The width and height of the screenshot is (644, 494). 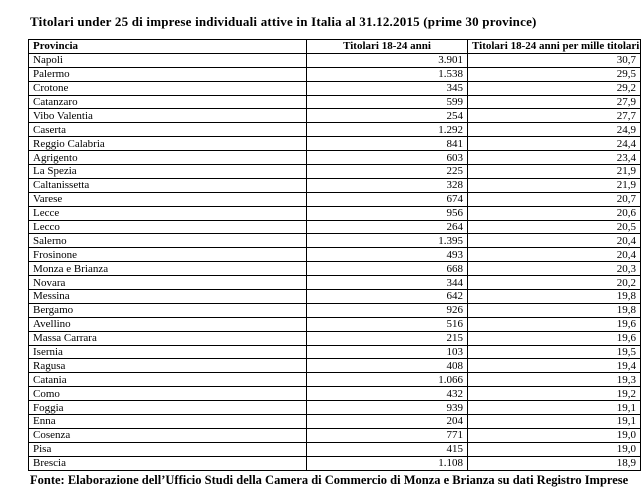 What do you see at coordinates (167, 310) in the screenshot?
I see `provincia-cell: Bergamo` at bounding box center [167, 310].